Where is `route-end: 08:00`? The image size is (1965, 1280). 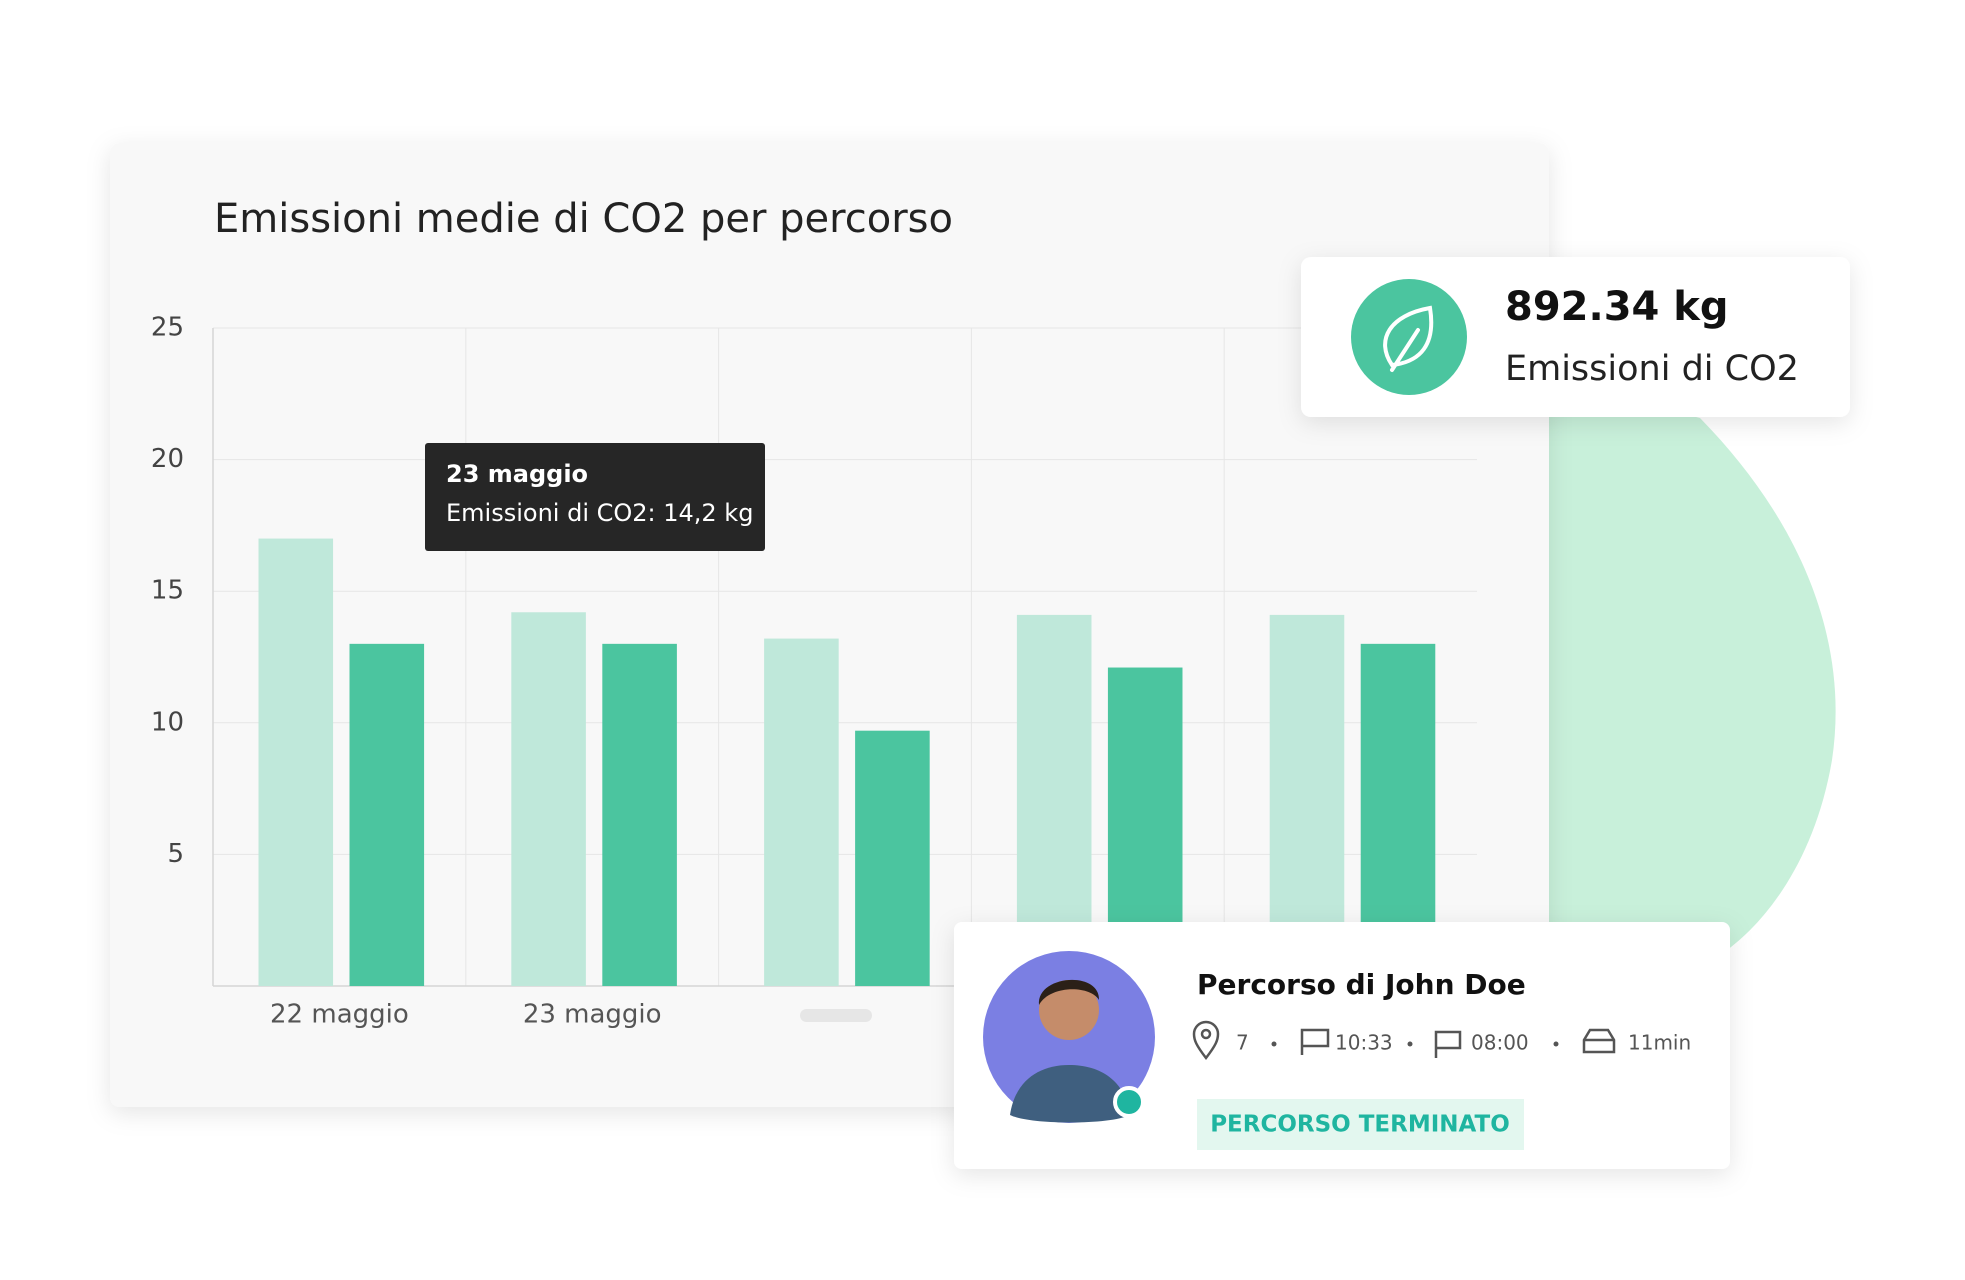 route-end: 08:00 is located at coordinates (1500, 1043).